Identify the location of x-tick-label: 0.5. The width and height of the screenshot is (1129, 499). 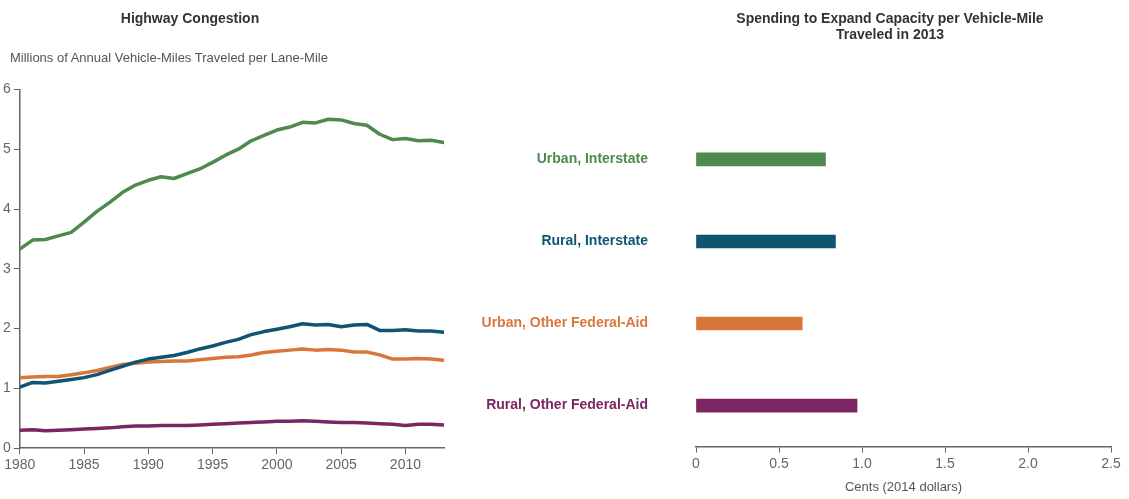
(779, 462).